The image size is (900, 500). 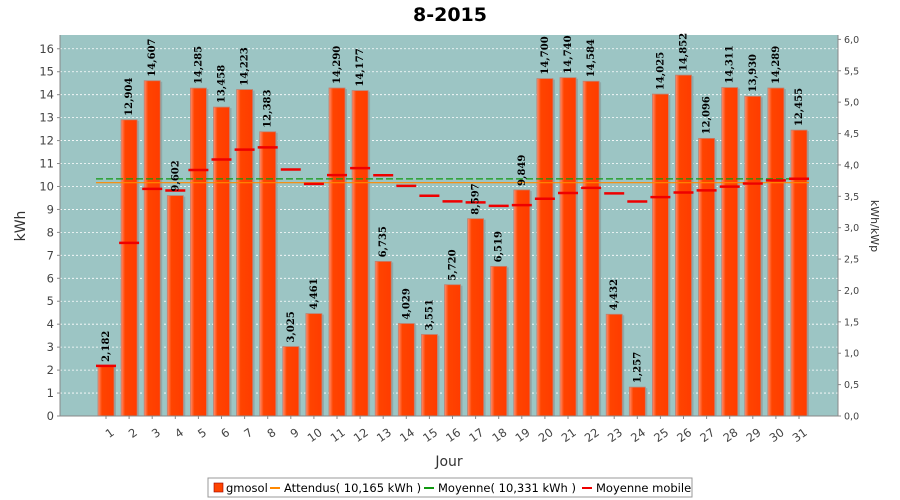 I want to click on y-axis-right-ticks: 0,0 0,5 1,0 1,5 2,0 2,5 3,0 3,5 4,0 4,5 5,0 5,5 6,0, so click(x=848, y=229).